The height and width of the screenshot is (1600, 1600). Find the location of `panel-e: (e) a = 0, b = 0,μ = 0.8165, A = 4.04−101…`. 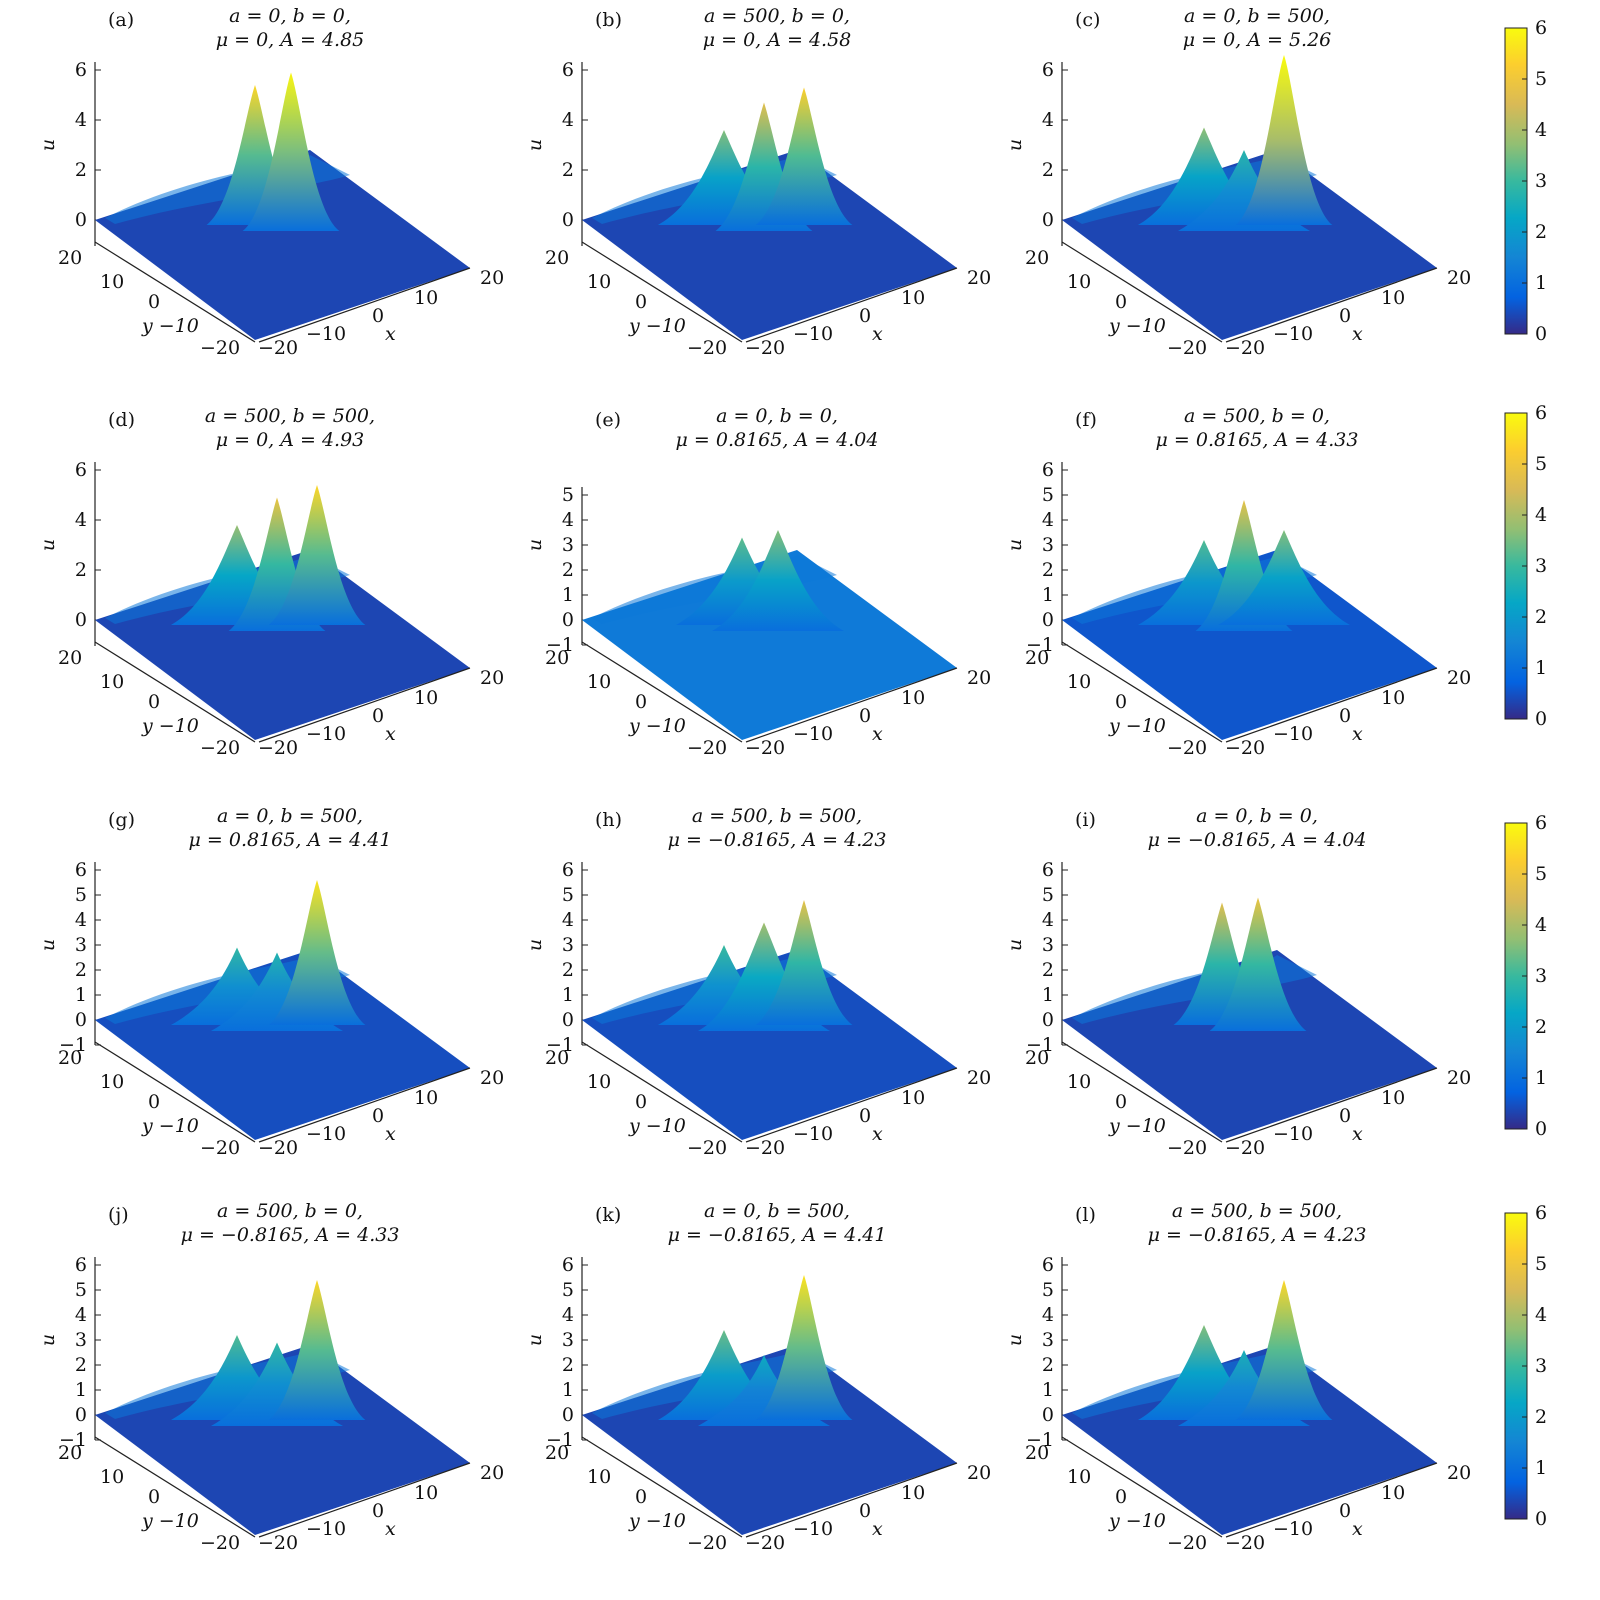

panel-e: (e) a = 0, b = 0,μ = 0.8165, A = 4.04−101… is located at coordinates (757, 582).